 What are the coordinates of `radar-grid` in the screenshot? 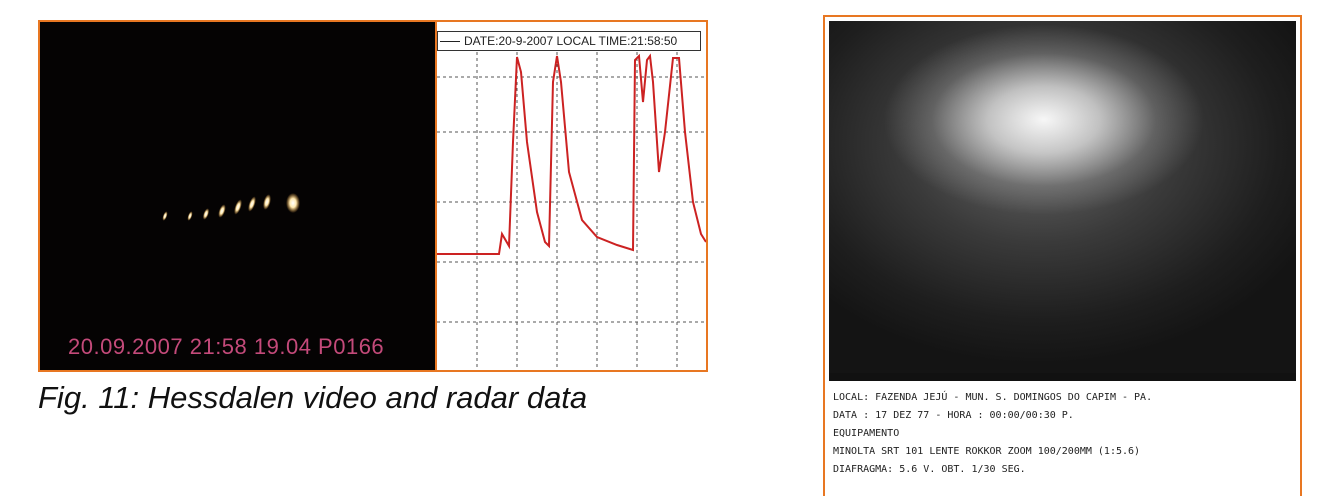 It's located at (571, 211).